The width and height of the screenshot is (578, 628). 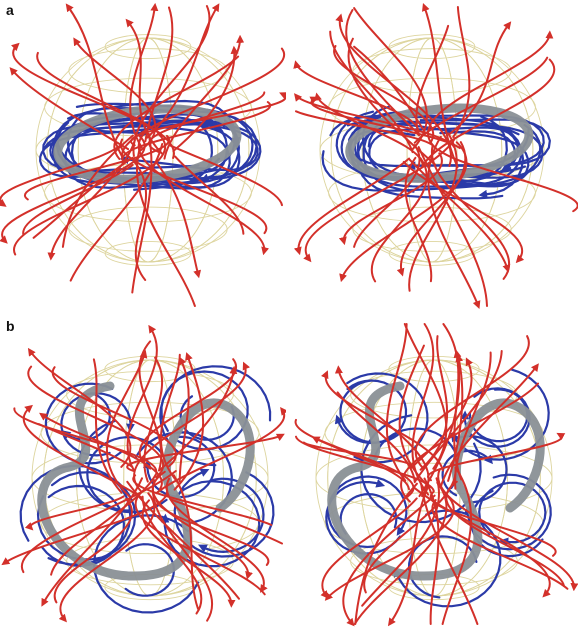 I want to click on panel-label-b: b, so click(x=10, y=326).